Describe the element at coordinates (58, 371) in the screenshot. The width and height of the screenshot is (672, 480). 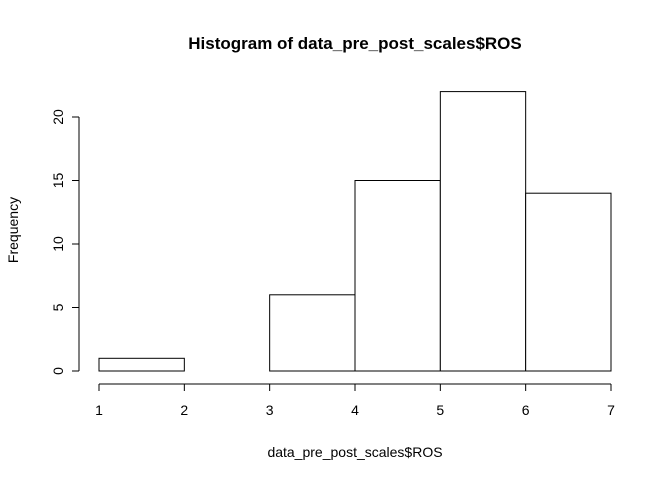
I see `y-tick-label: 0` at that location.